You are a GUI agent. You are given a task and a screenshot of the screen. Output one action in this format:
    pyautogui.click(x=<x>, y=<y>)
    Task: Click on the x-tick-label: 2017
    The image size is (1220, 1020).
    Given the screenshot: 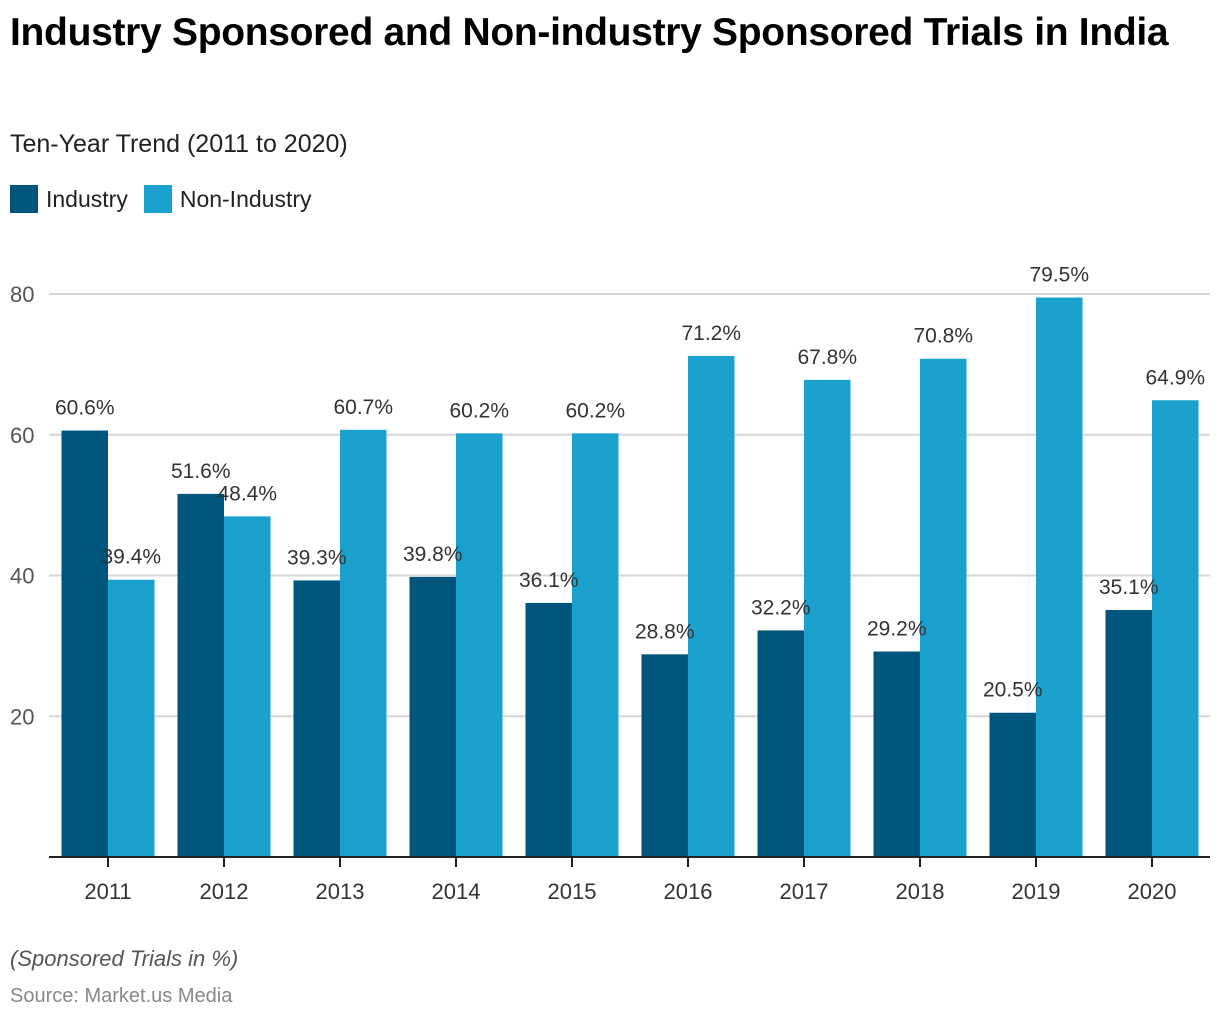 What is the action you would take?
    pyautogui.click(x=804, y=891)
    